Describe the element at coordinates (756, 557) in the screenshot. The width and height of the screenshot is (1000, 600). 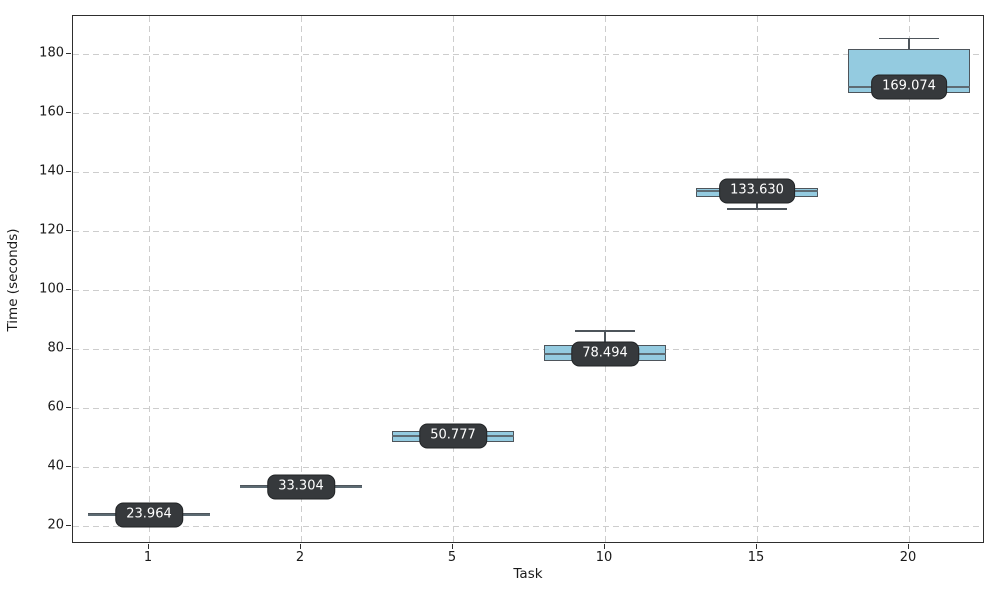
I see `x-tick-label: 15` at that location.